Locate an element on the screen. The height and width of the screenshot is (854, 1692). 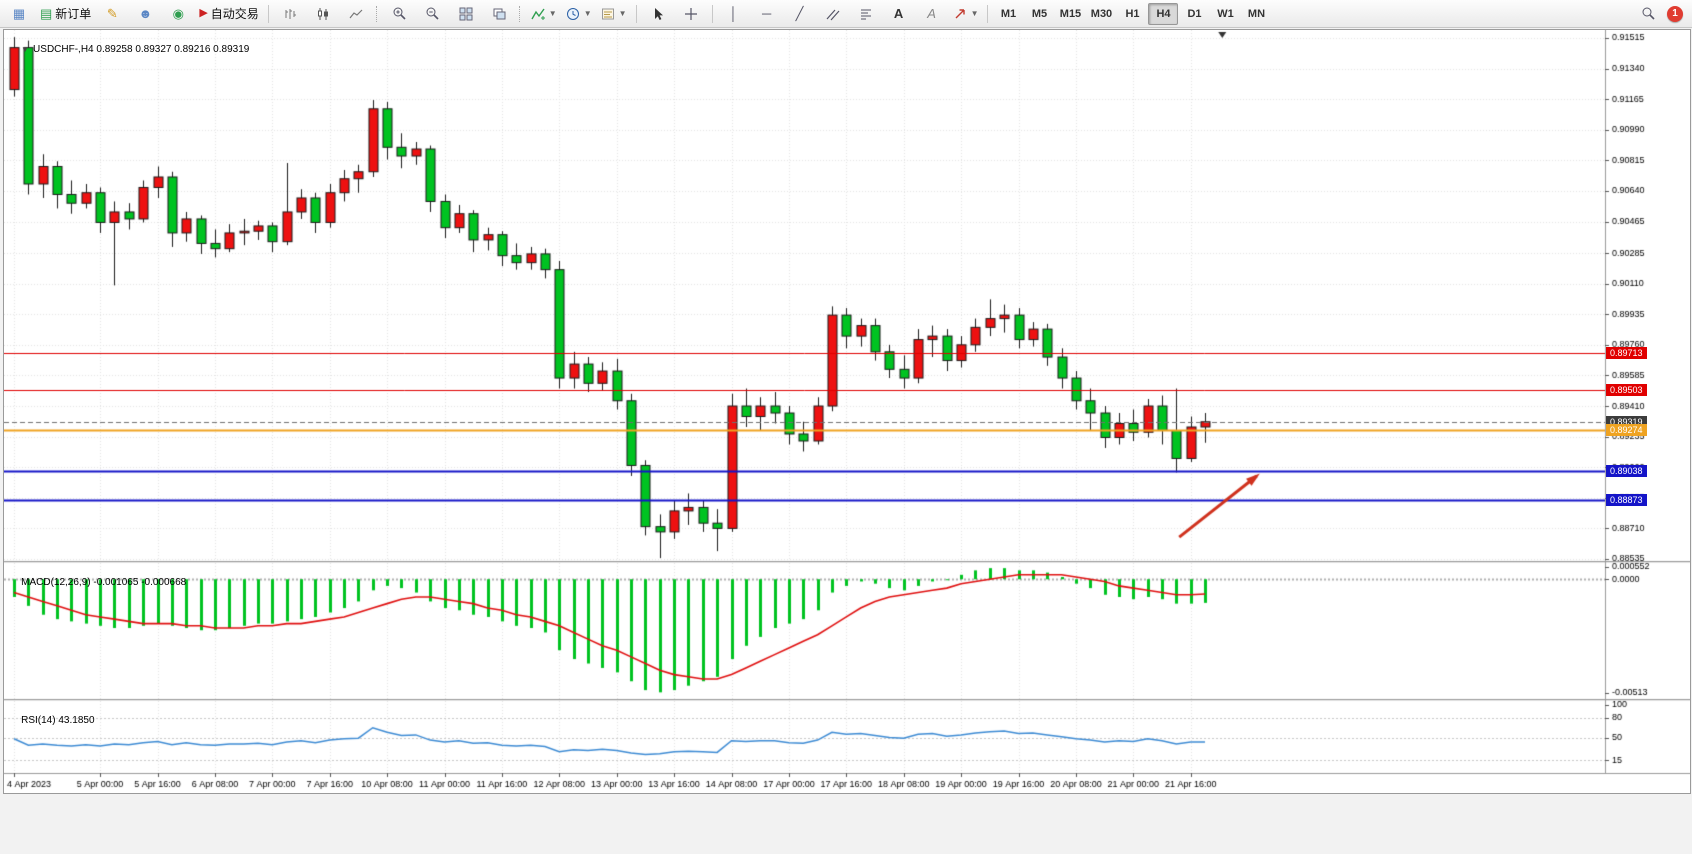
arrow-object-icon is located at coordinates (960, 13).